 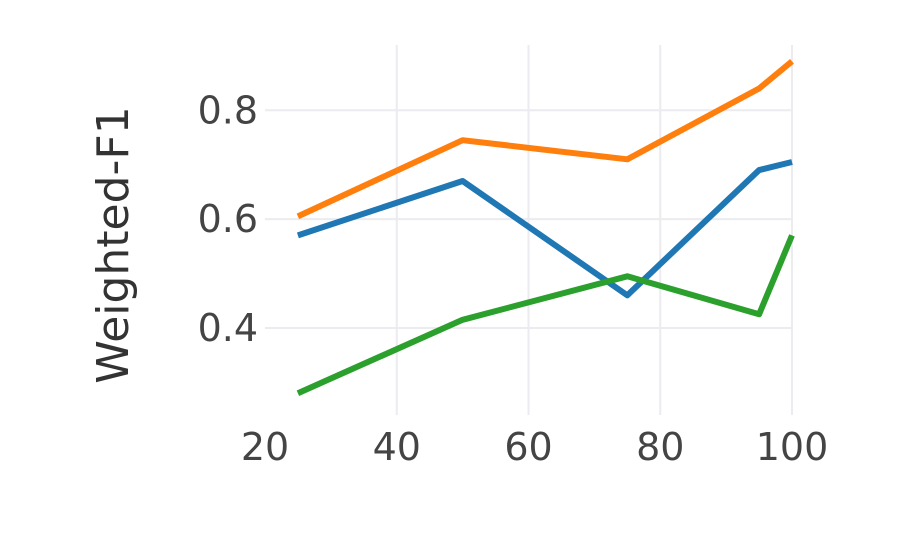 What do you see at coordinates (113, 244) in the screenshot?
I see `y-axis-title: Weighted-F1` at bounding box center [113, 244].